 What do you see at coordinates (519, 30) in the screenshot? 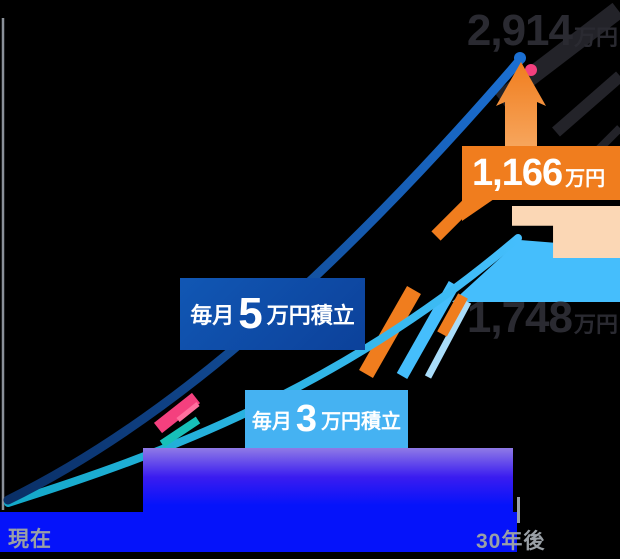
I see `value-5man-number: 2,914` at bounding box center [519, 30].